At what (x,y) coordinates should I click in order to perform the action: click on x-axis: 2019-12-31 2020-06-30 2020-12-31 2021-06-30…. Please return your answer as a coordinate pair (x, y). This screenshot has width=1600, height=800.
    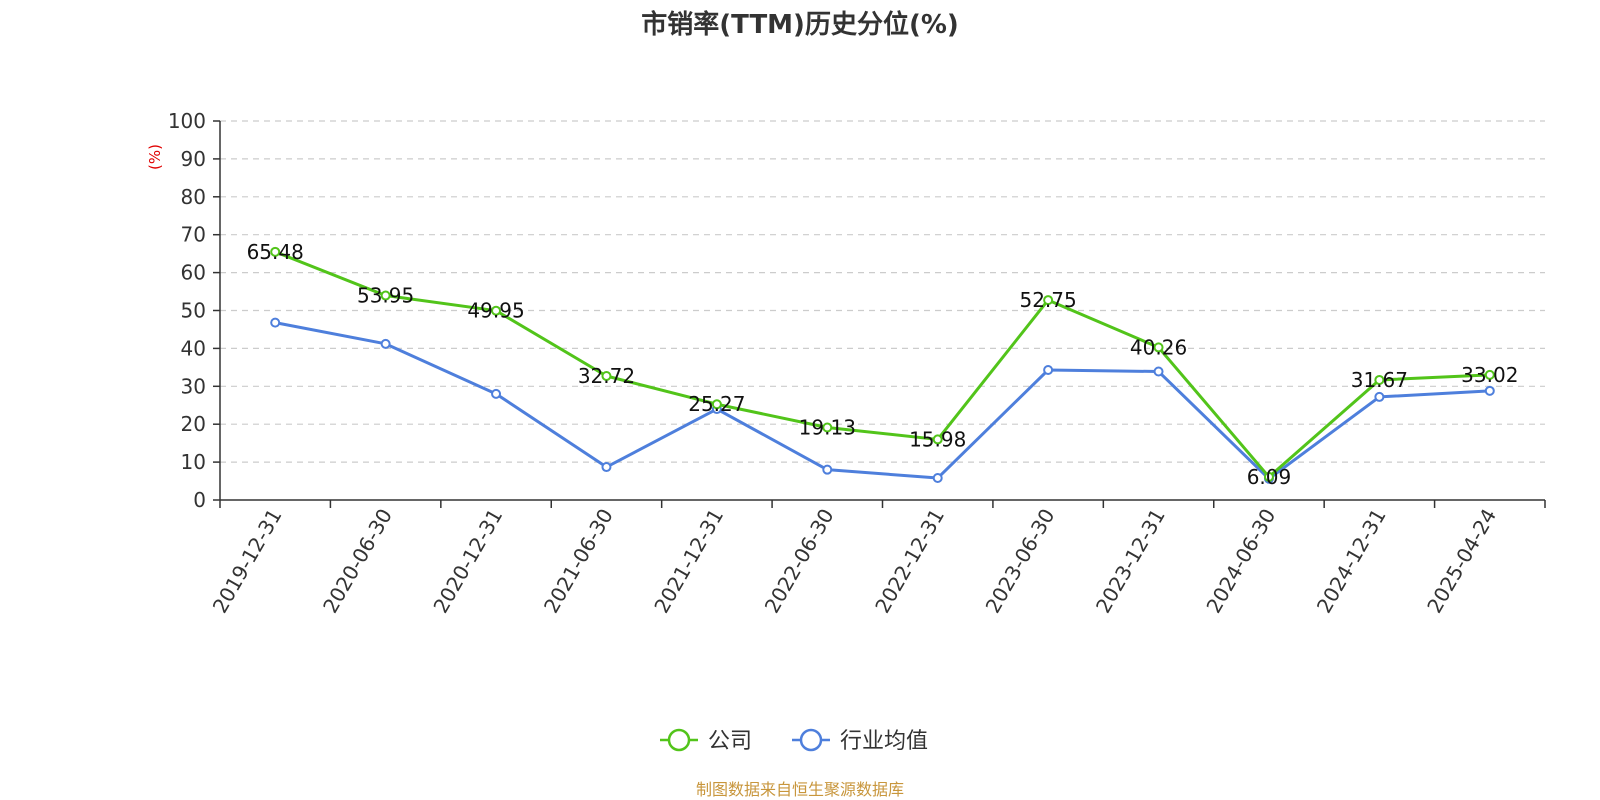
    Looking at the image, I should click on (877, 558).